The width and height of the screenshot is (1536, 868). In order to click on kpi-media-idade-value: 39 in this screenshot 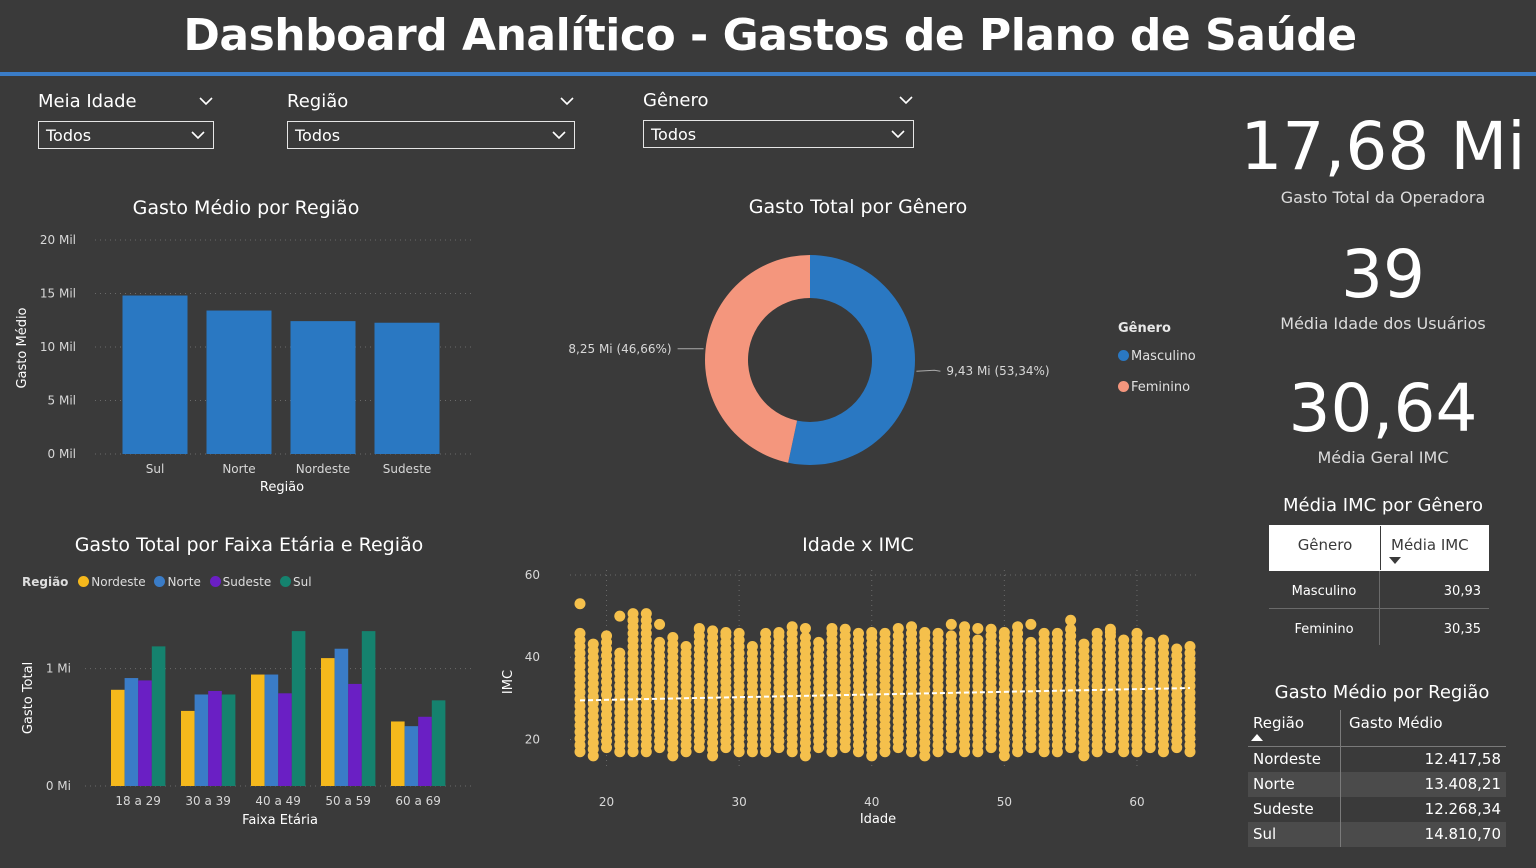, I will do `click(1383, 274)`.